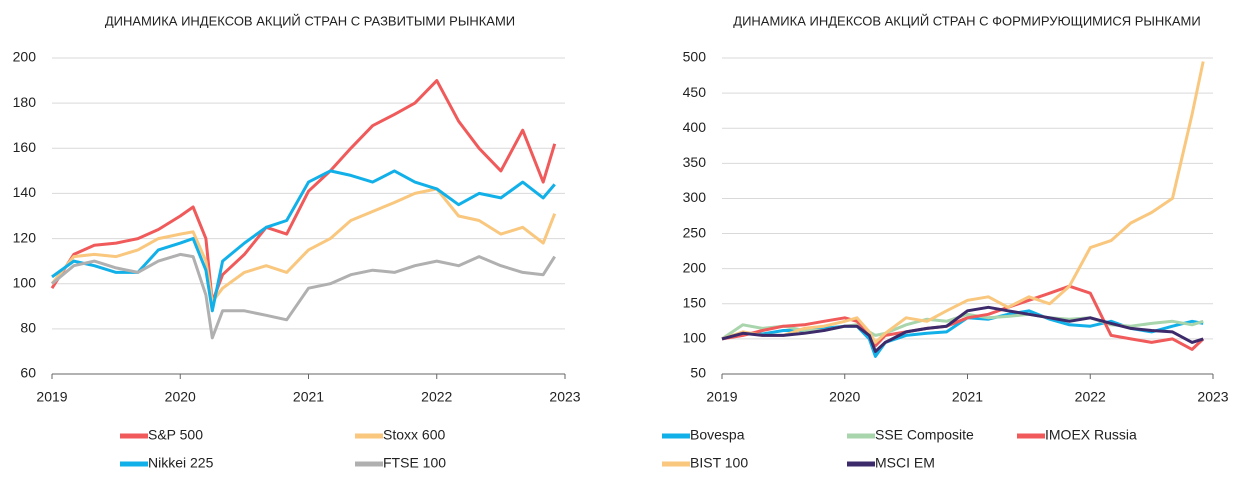 The width and height of the screenshot is (1237, 480). Describe the element at coordinates (695, 302) in the screenshot. I see `y-tick-label: 150` at that location.